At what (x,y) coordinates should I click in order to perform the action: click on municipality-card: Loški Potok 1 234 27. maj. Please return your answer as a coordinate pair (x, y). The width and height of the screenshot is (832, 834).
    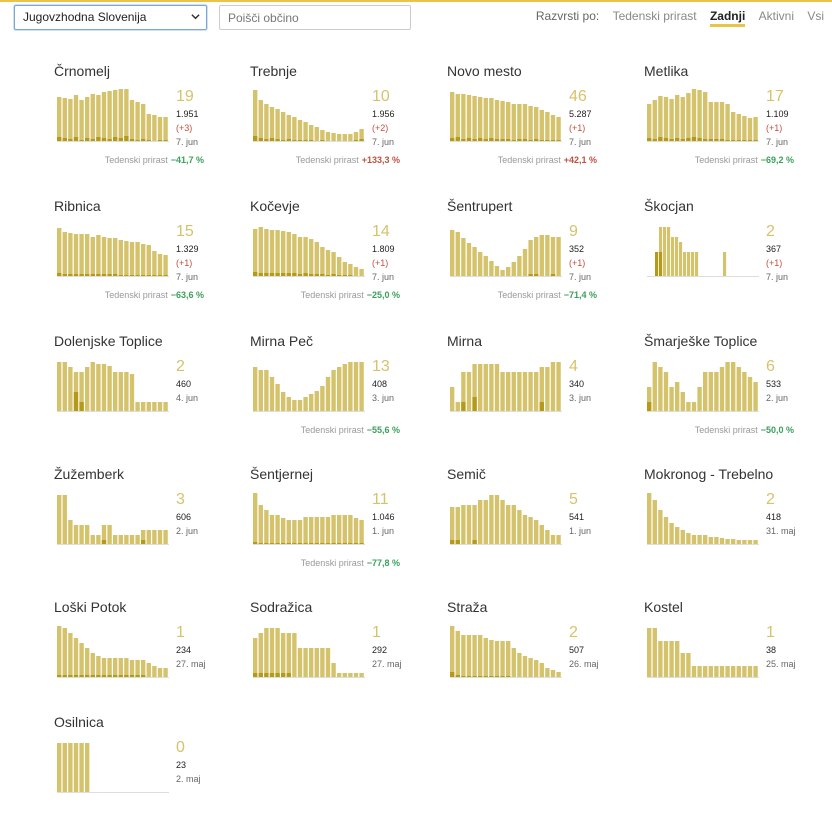
    Looking at the image, I should click on (149, 659).